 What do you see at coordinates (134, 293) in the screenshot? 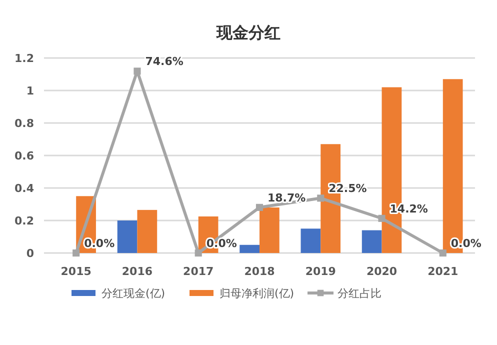
I see `legend-label: 分红现金(亿)` at bounding box center [134, 293].